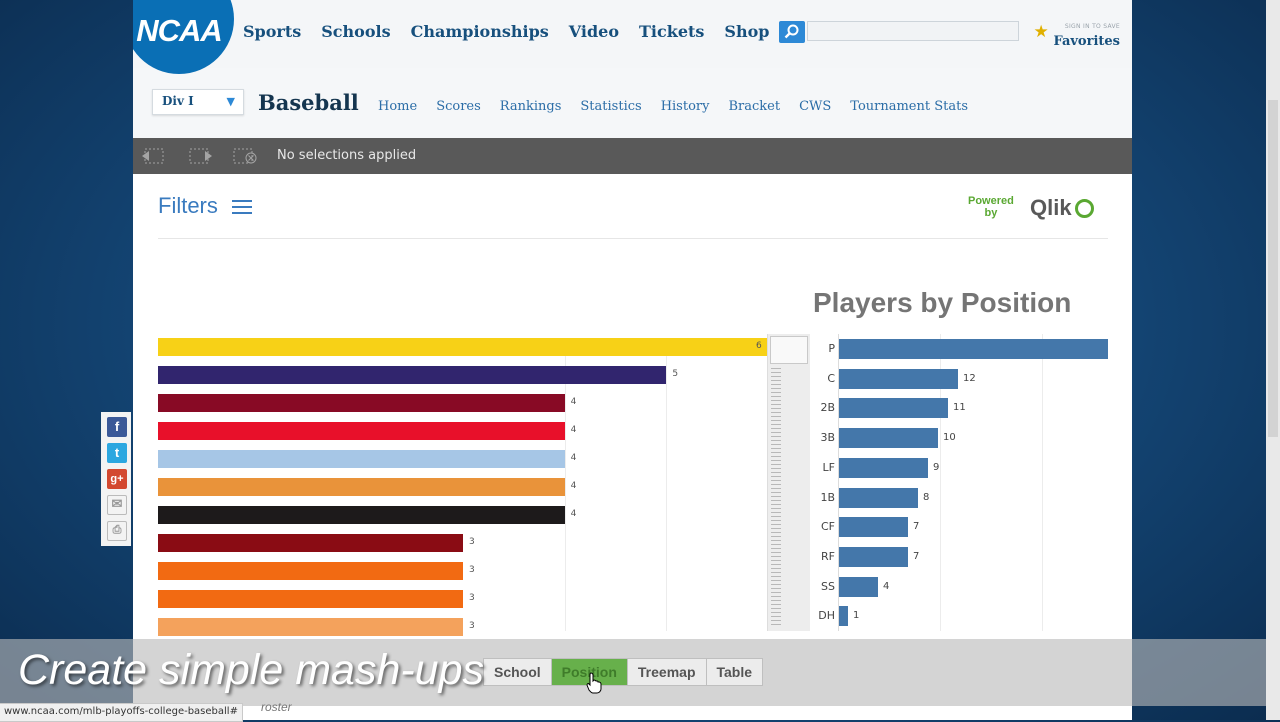 The image size is (1280, 722). I want to click on nav-shop: Shop, so click(747, 31).